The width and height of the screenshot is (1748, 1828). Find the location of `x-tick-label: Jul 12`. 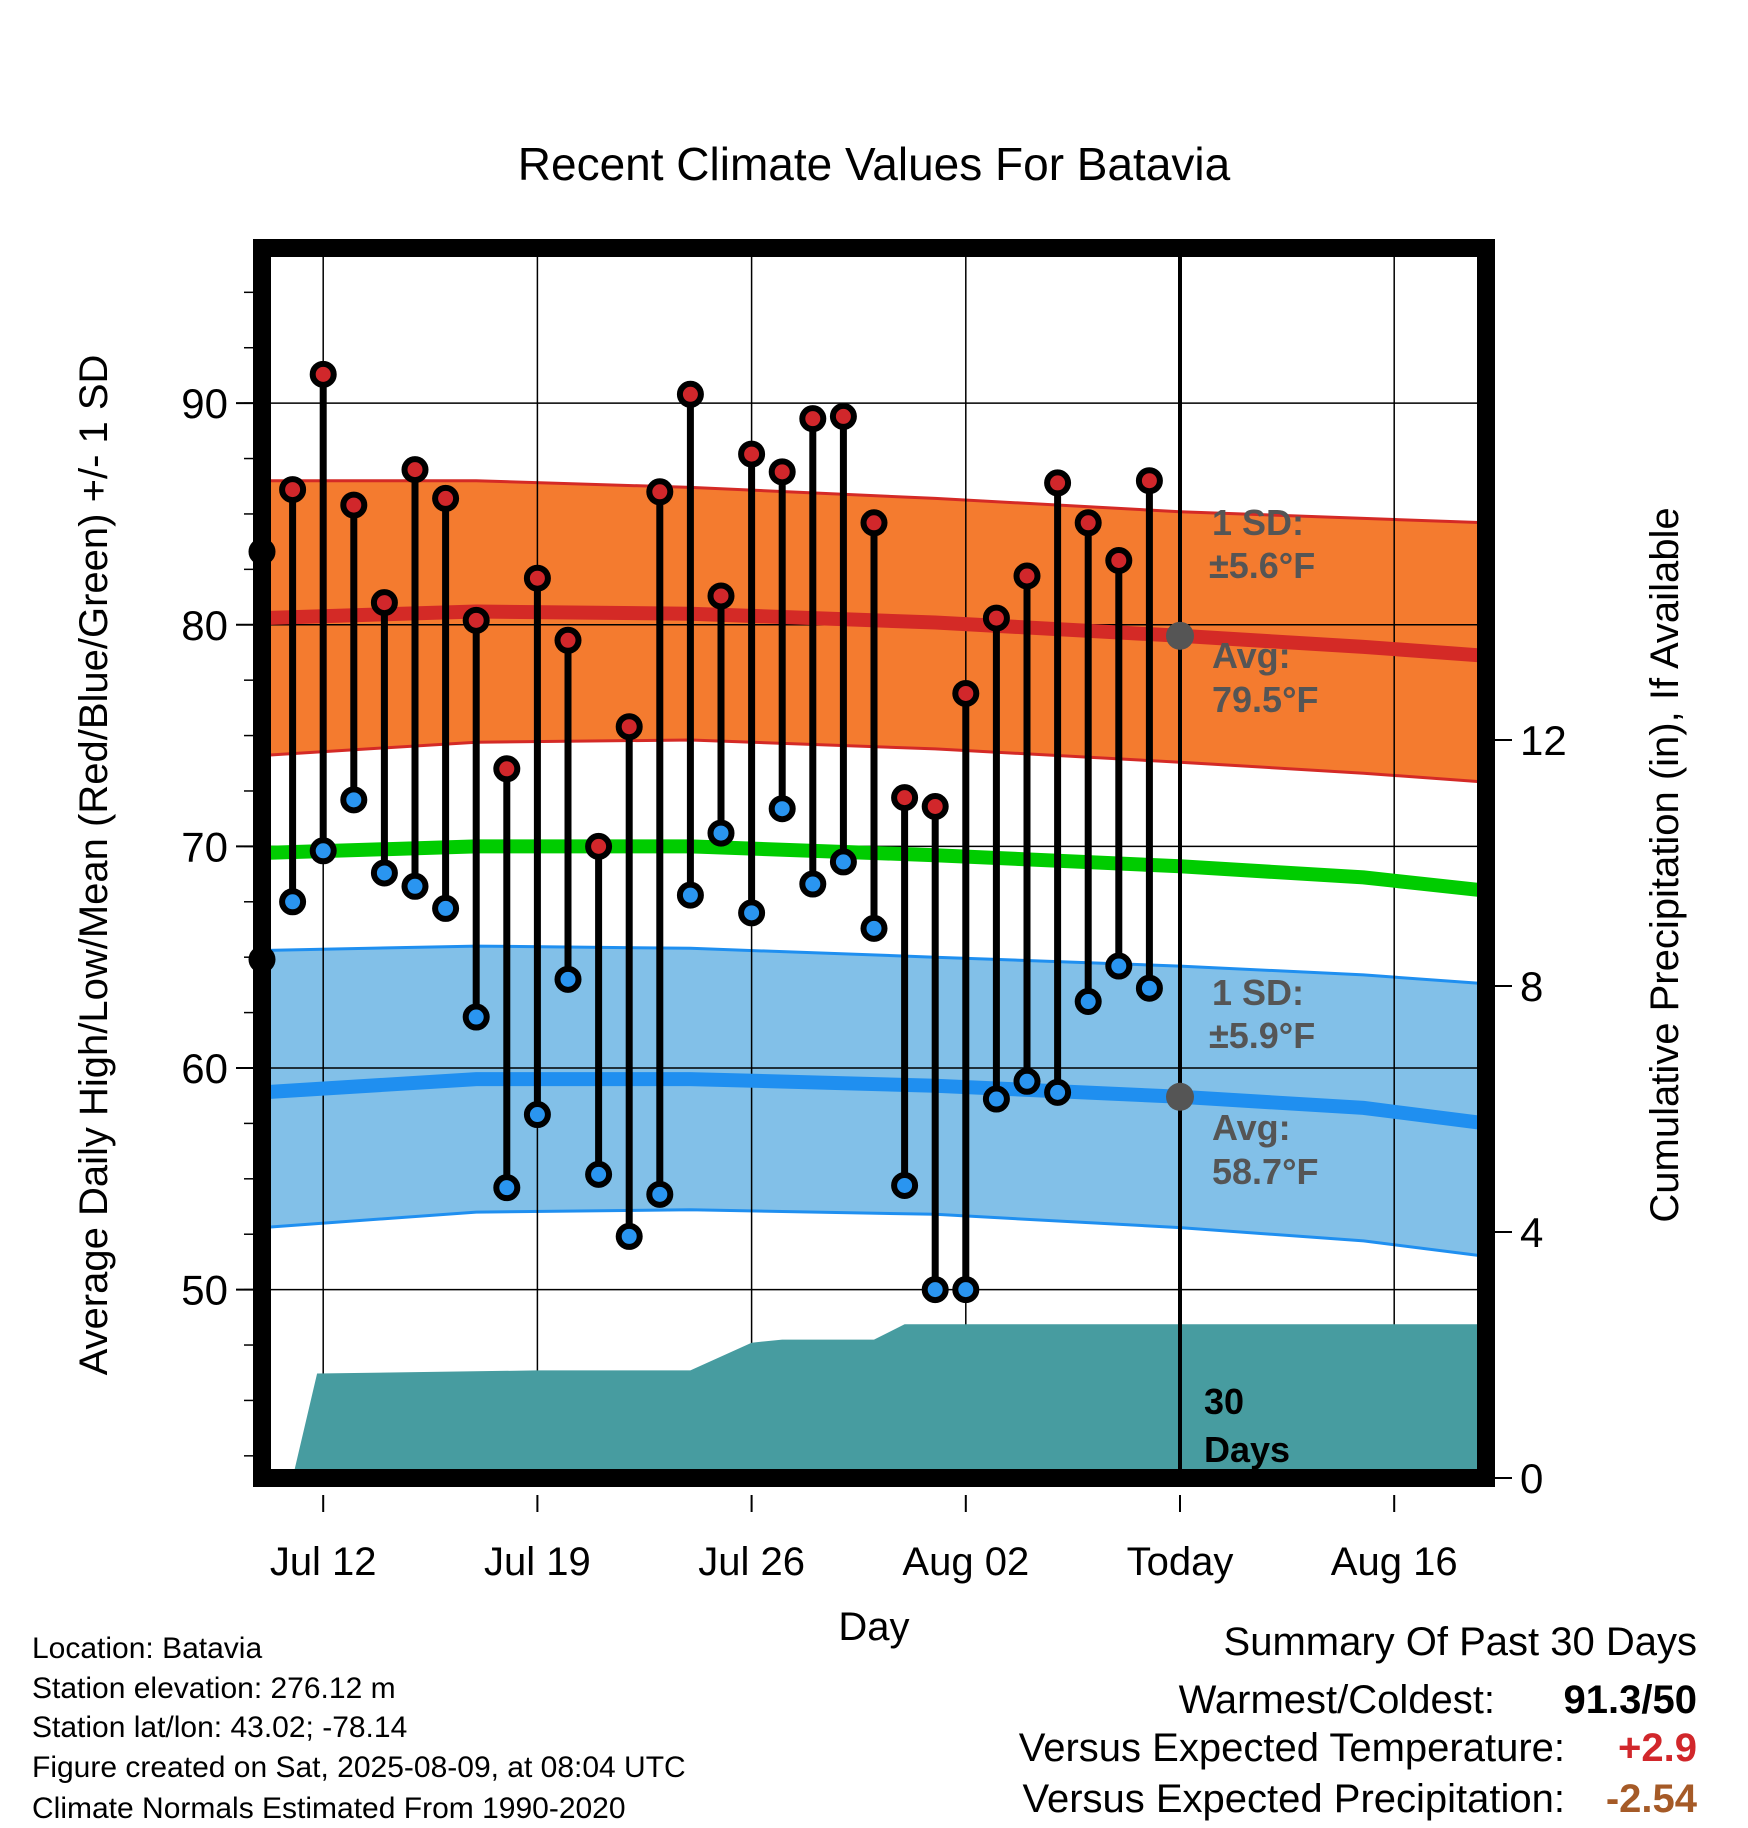

x-tick-label: Jul 12 is located at coordinates (323, 1562).